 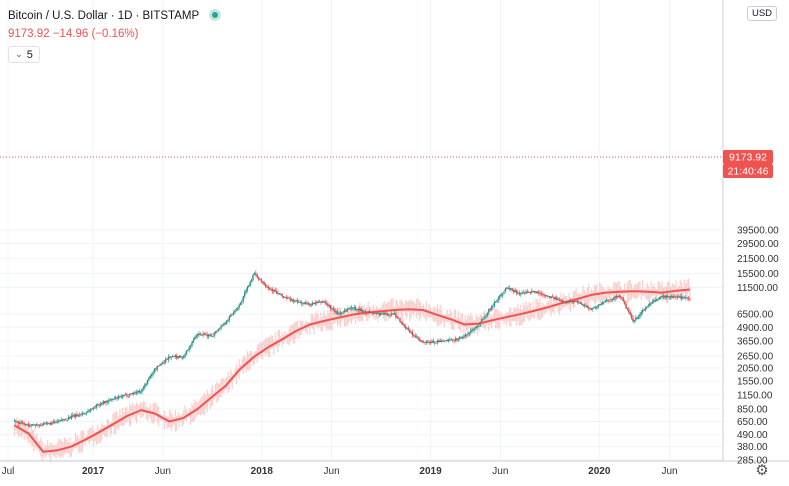 What do you see at coordinates (29, 54) in the screenshot?
I see `ma-length-label: 5` at bounding box center [29, 54].